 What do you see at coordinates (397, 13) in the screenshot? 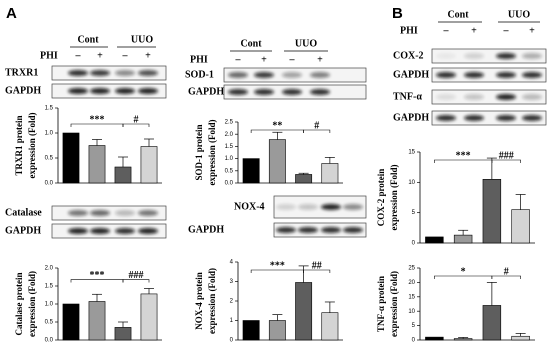
I see `panel-label: B` at bounding box center [397, 13].